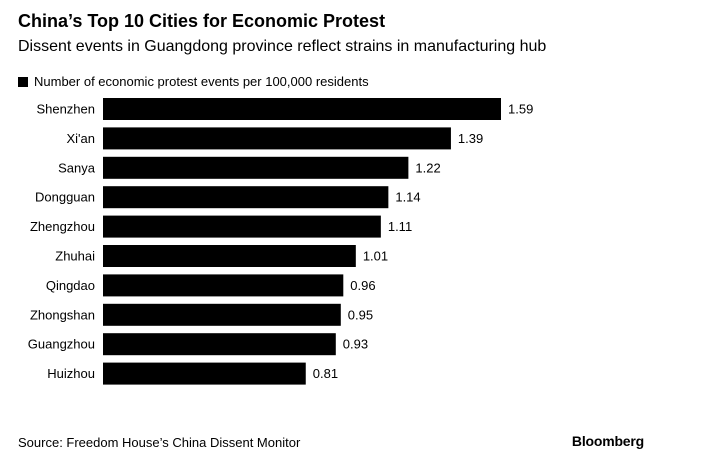  What do you see at coordinates (65, 109) in the screenshot?
I see `category-label: Shenzhen` at bounding box center [65, 109].